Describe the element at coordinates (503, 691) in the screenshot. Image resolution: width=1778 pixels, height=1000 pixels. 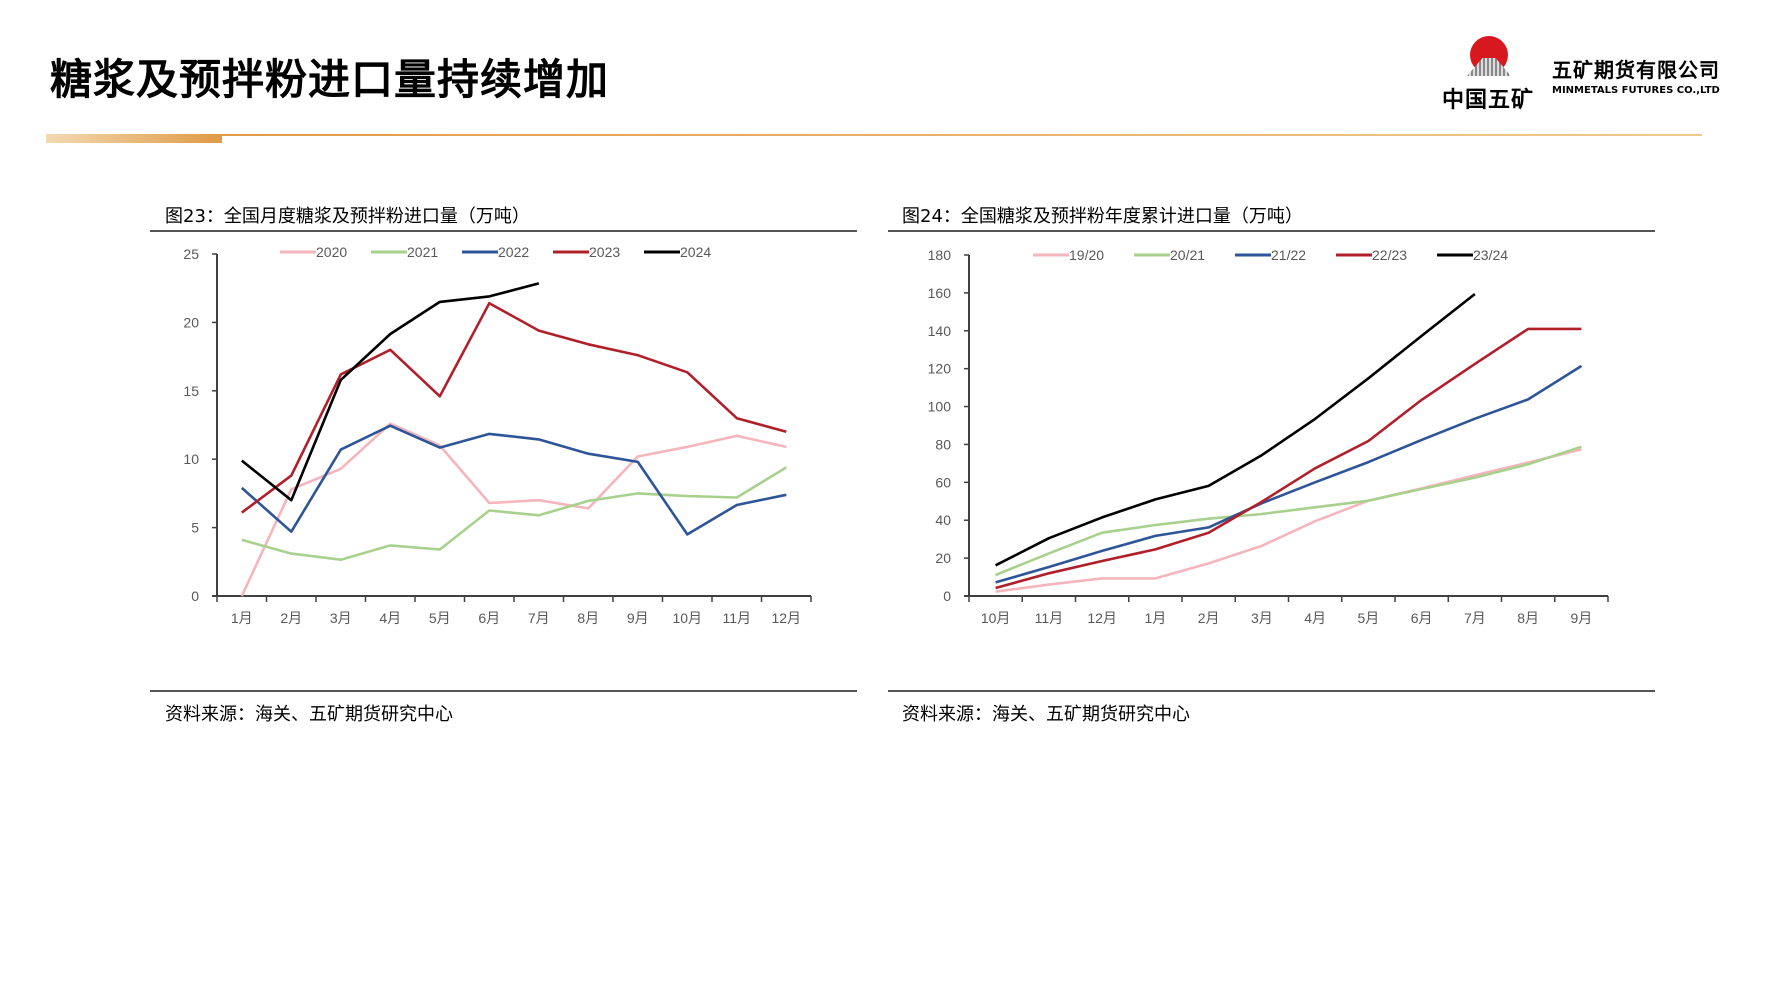
I see `fig23-bottom-rule` at that location.